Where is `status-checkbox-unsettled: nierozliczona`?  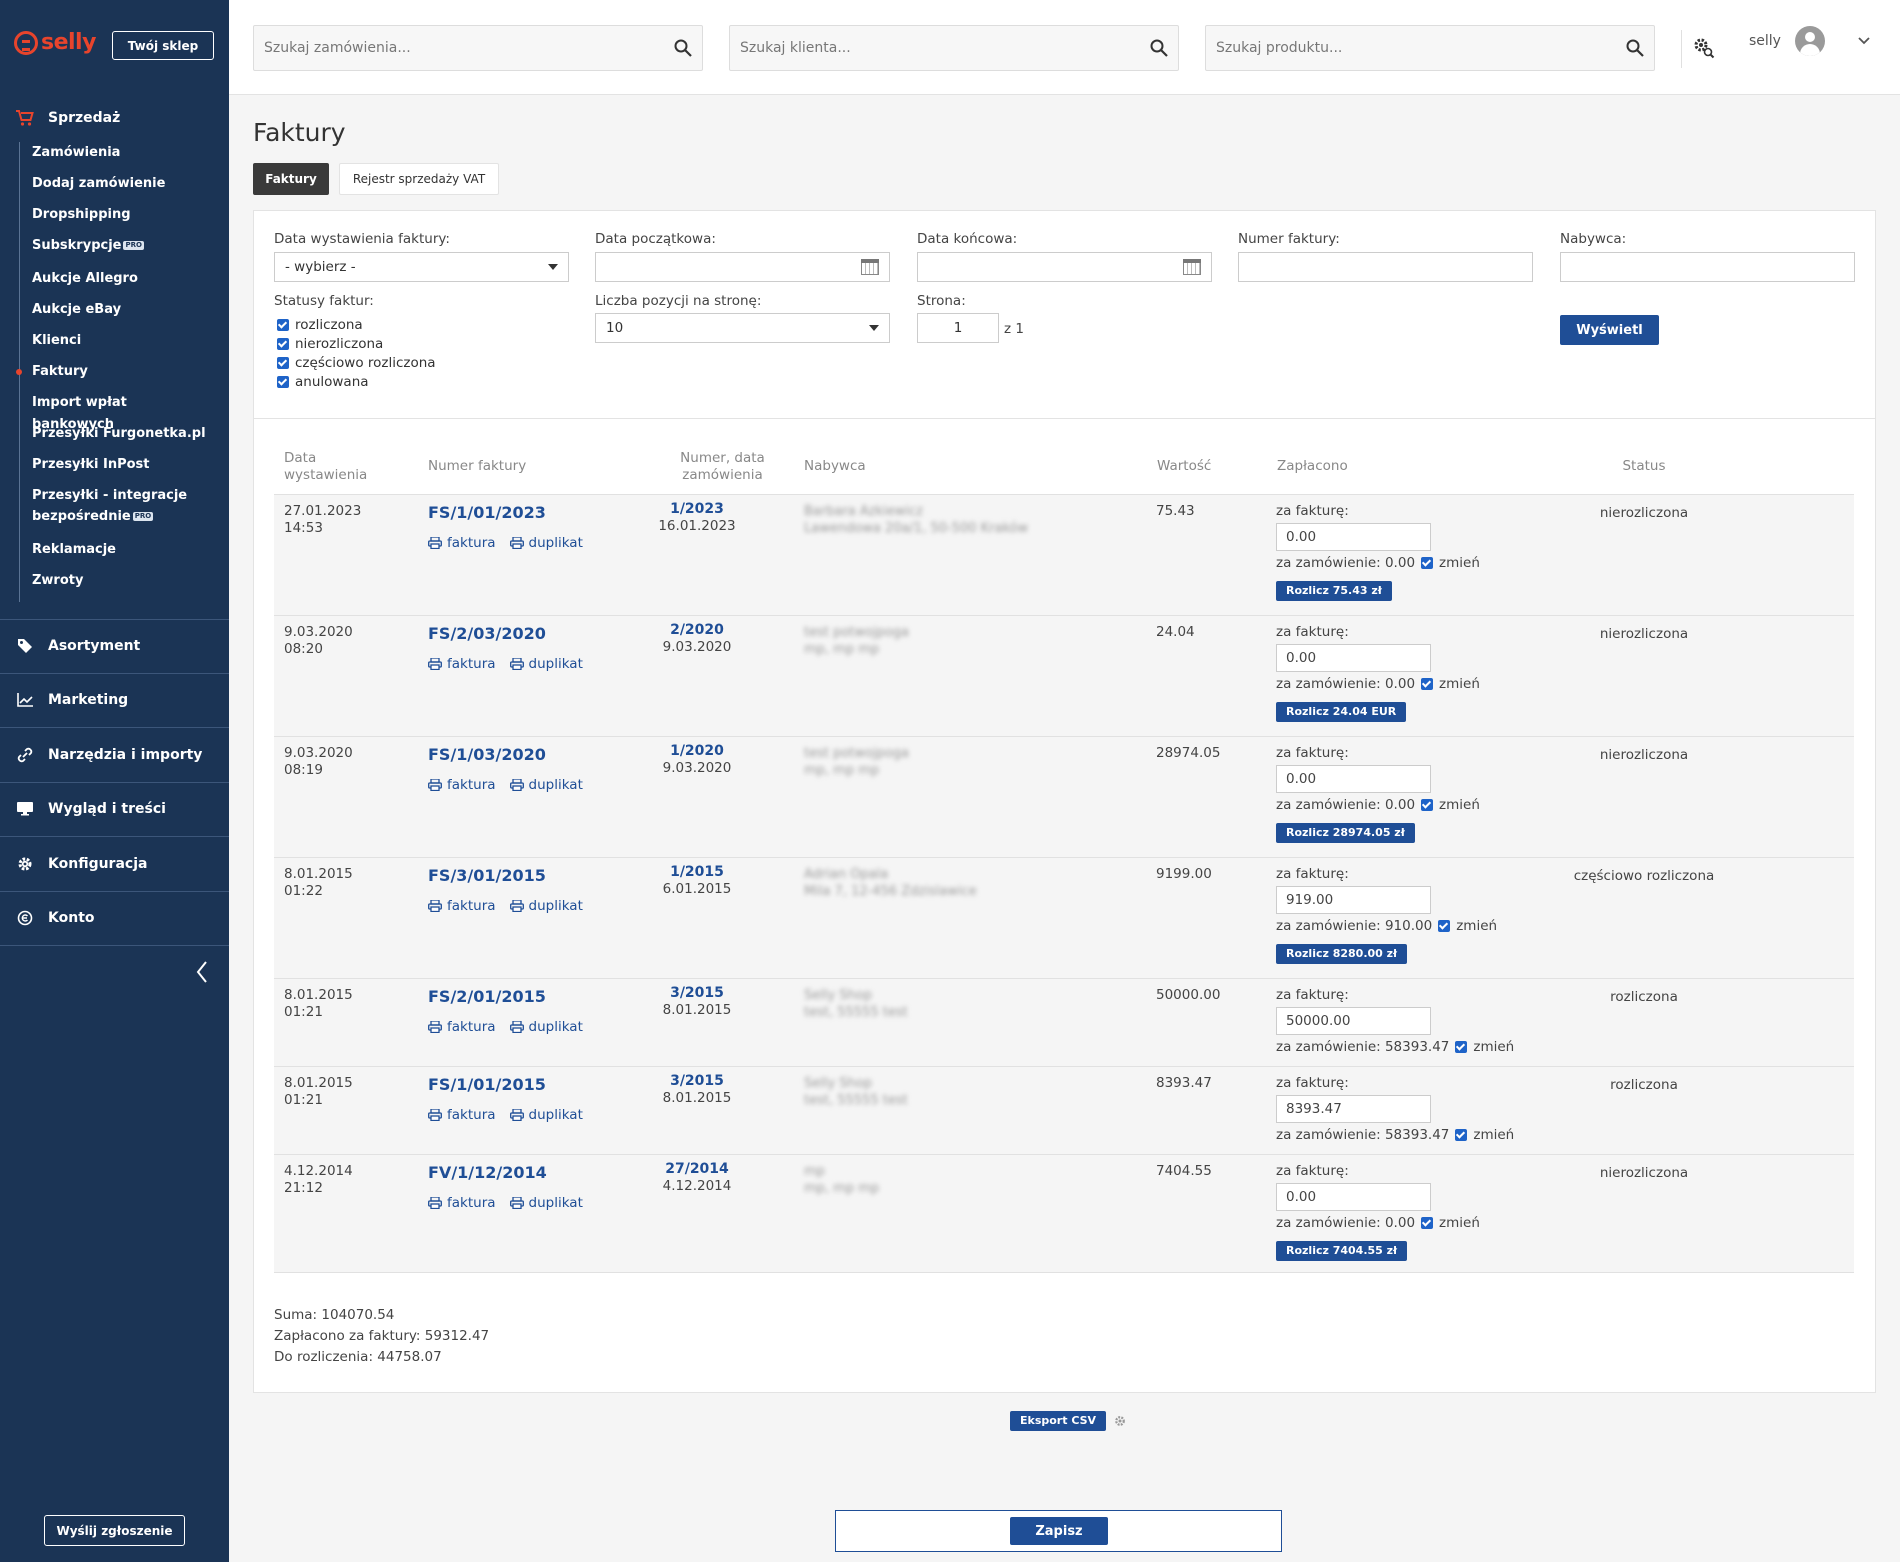
status-checkbox-unsettled: nierozliczona is located at coordinates (330, 344).